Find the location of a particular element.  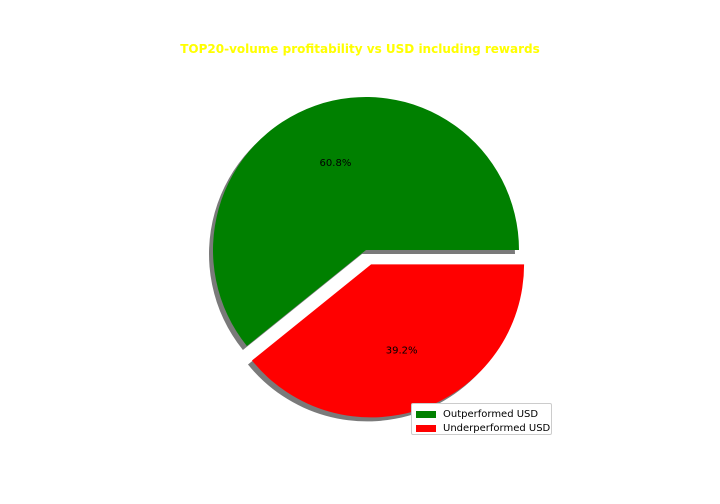

legend-label-outperformed: Outperformed USD is located at coordinates (491, 414).